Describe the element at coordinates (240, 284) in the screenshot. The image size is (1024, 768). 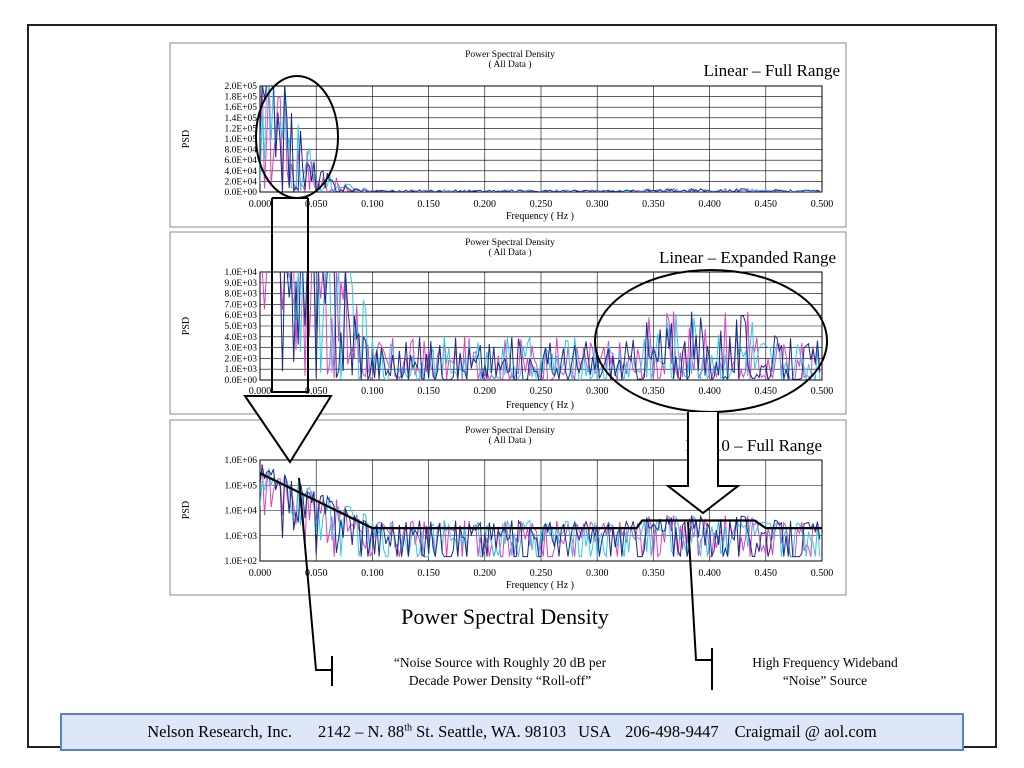
I see `y-tick-label: 9.0E+03` at that location.